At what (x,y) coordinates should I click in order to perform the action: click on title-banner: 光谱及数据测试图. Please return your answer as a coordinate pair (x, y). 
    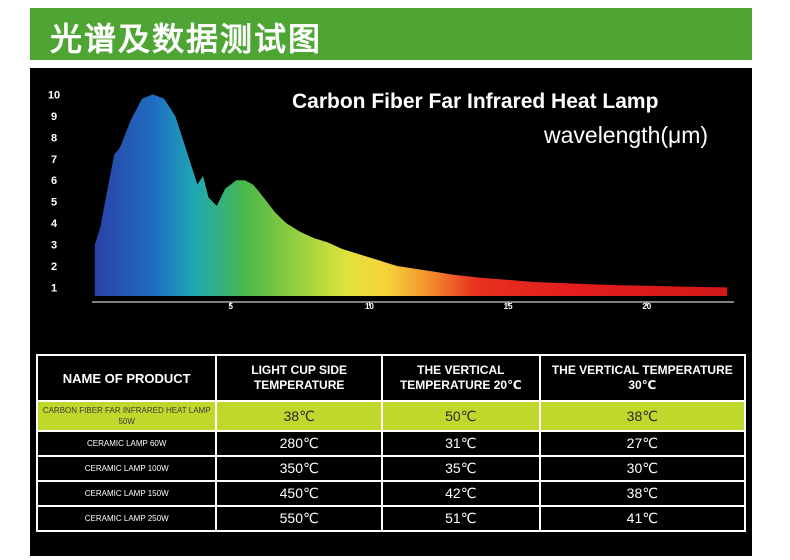
    Looking at the image, I should click on (391, 34).